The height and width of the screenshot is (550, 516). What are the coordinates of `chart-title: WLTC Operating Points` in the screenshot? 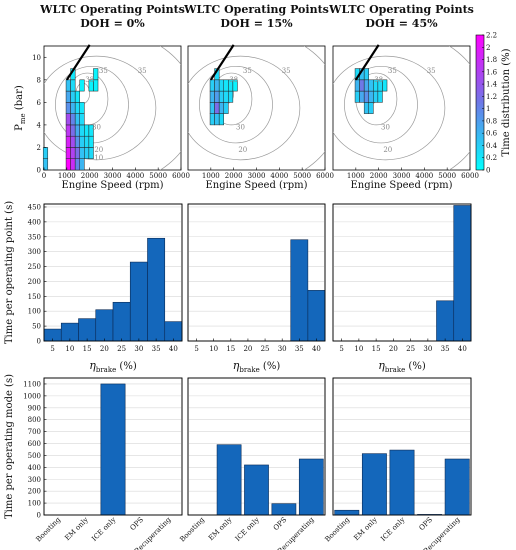 It's located at (112, 9).